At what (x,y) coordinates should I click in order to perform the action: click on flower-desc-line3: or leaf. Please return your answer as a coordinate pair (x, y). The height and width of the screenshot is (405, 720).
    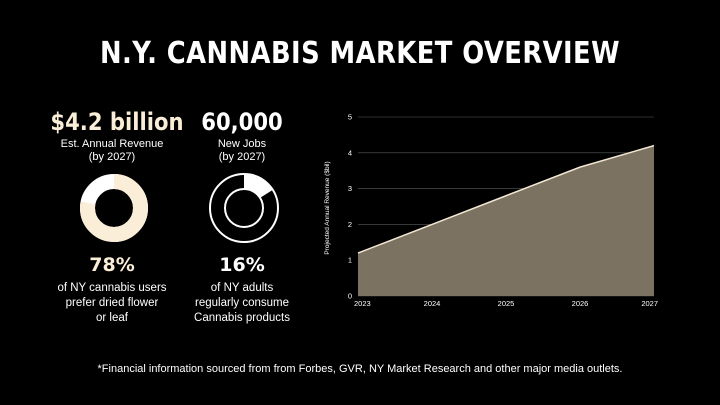
    Looking at the image, I should click on (112, 318).